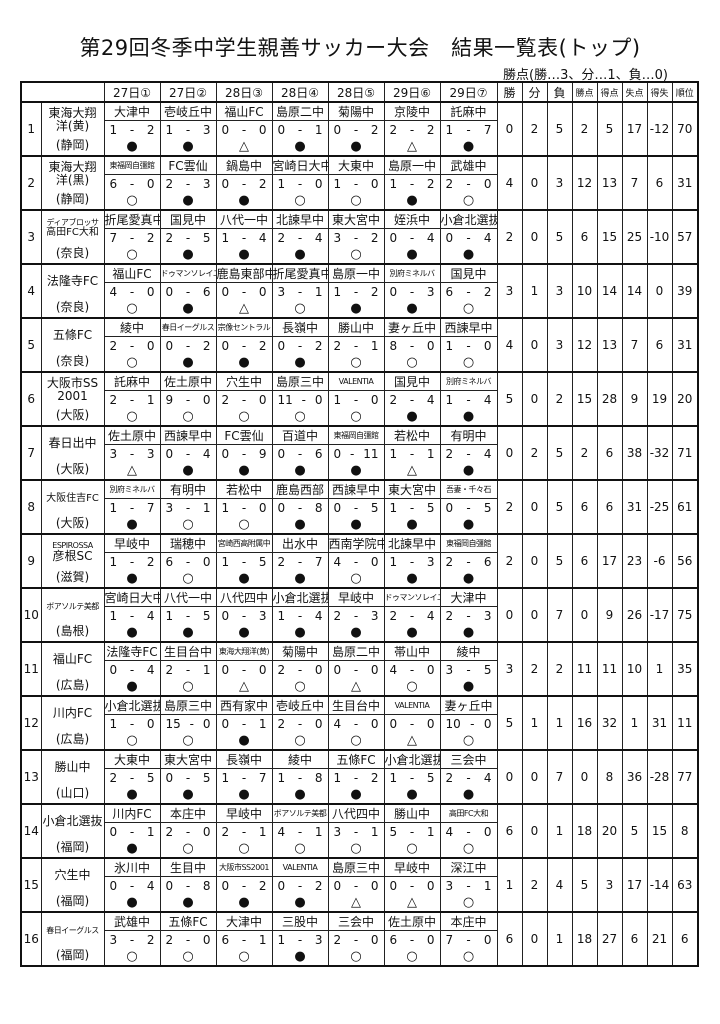 This screenshot has width=720, height=1024. Describe the element at coordinates (685, 453) in the screenshot. I see `stat-rank: 71` at that location.